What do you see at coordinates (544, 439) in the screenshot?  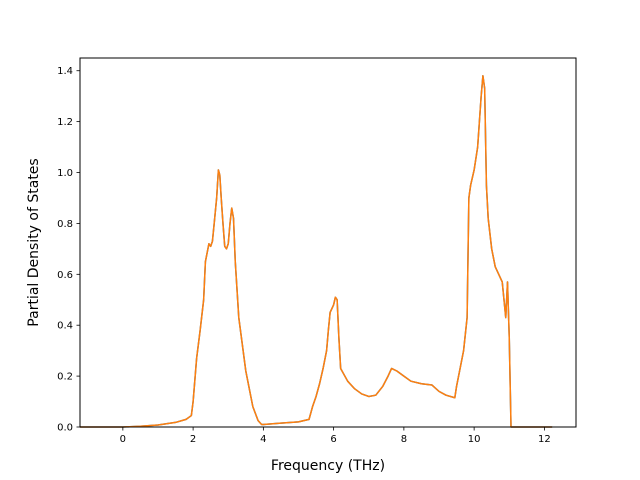 I see `x-tick-label: 12` at bounding box center [544, 439].